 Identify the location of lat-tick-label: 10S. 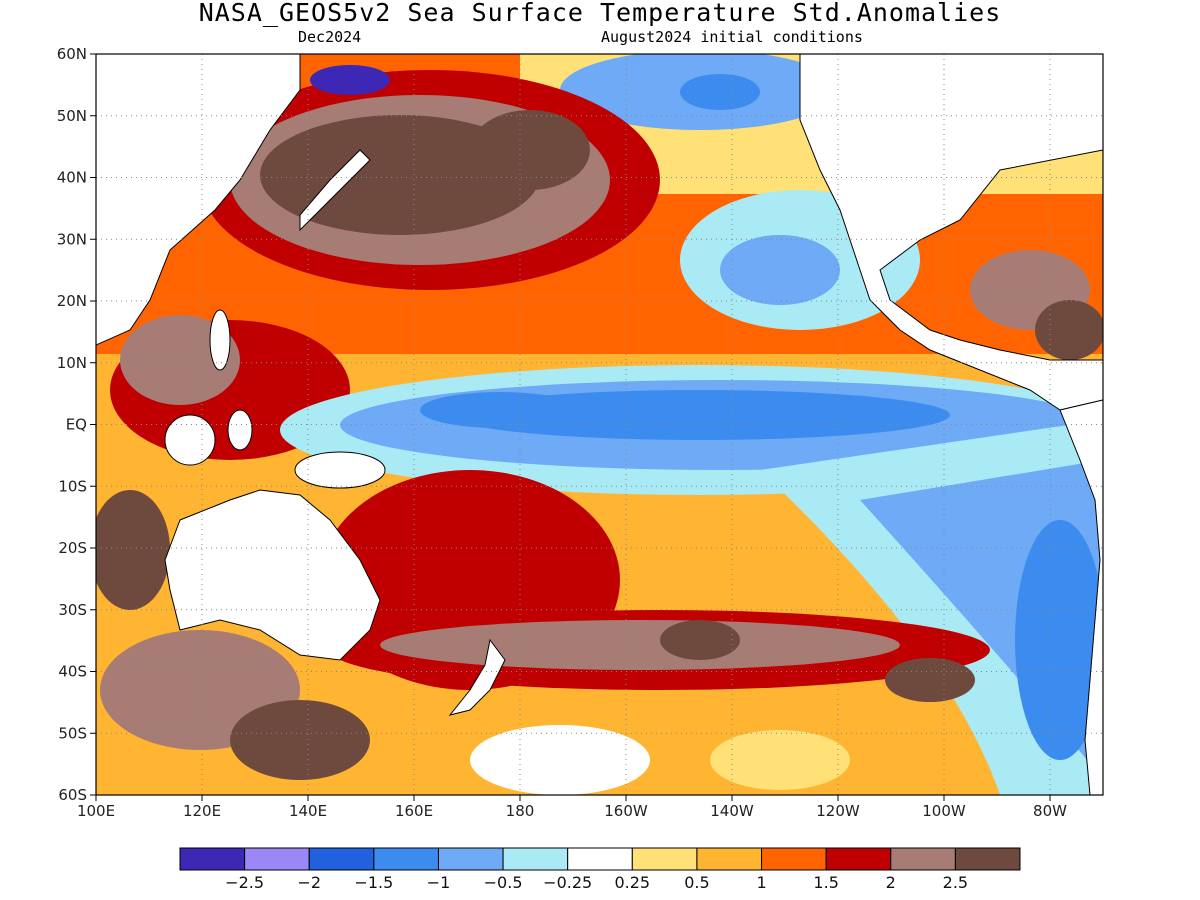
(72, 486).